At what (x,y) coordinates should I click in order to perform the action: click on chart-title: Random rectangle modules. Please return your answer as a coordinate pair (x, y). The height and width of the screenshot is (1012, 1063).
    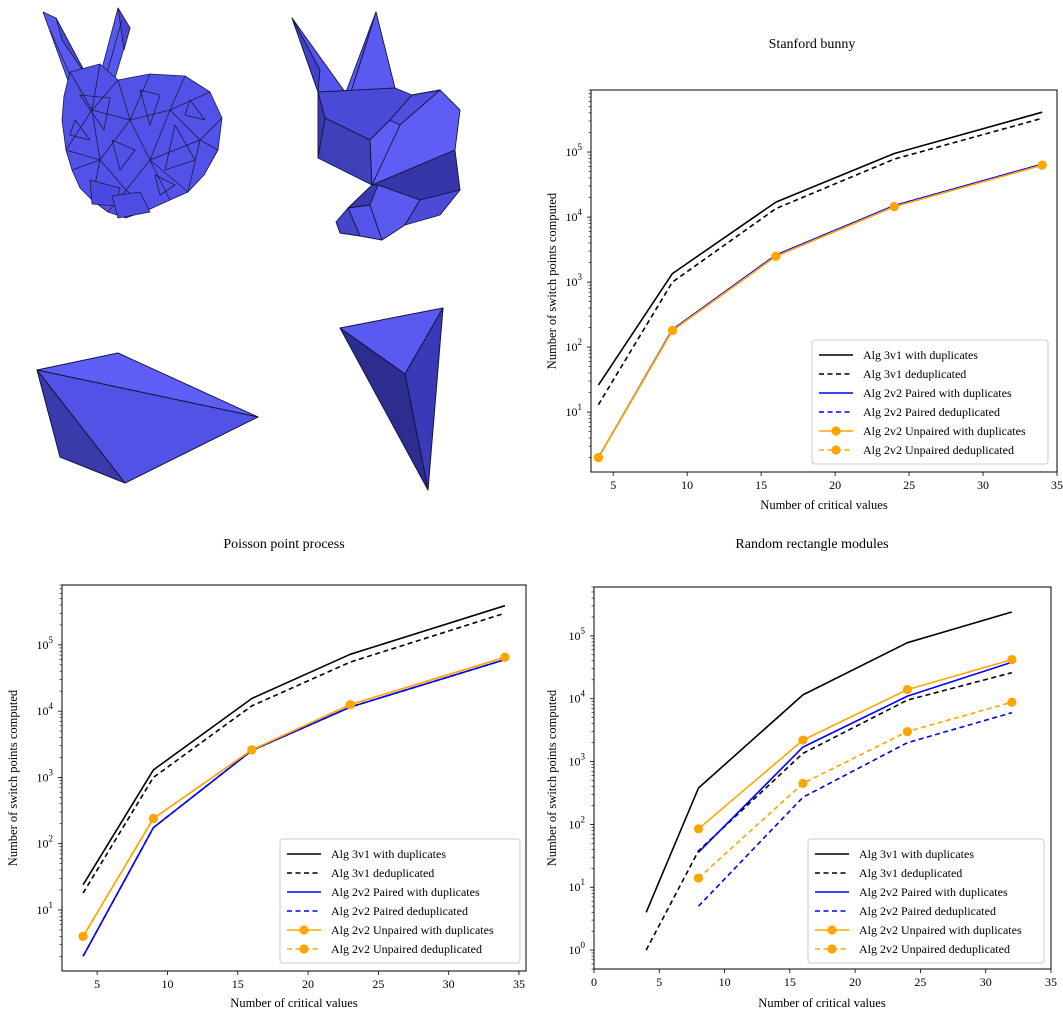
    Looking at the image, I should click on (811, 544).